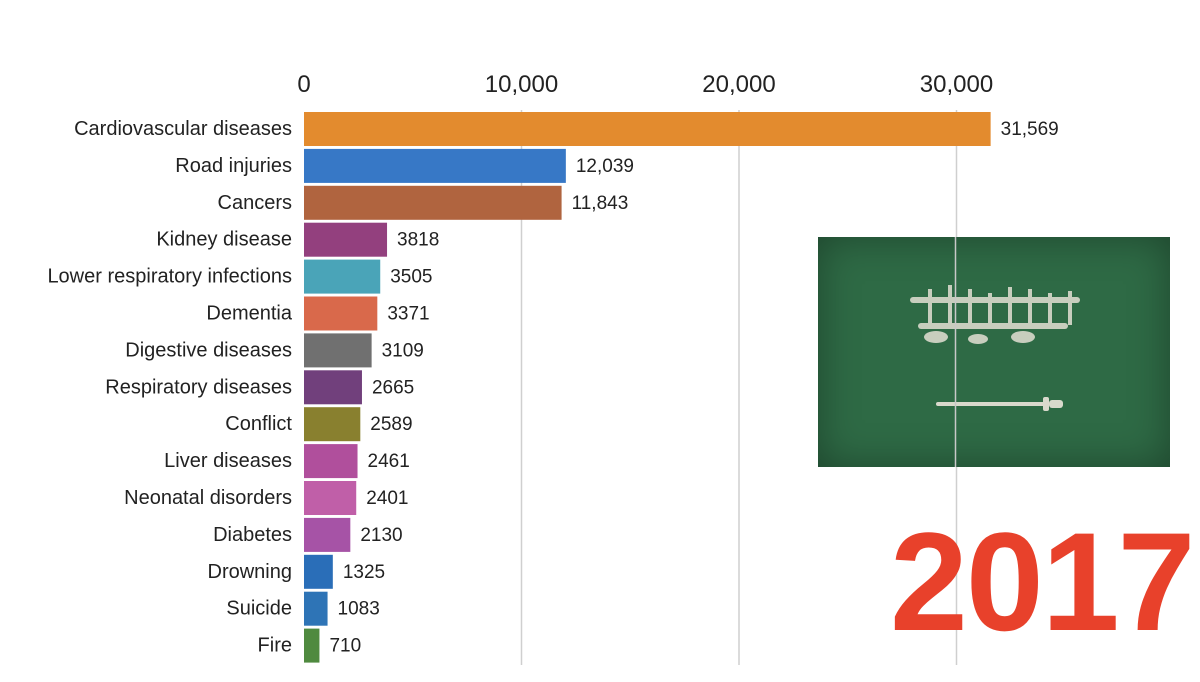  I want to click on value-label: 3109, so click(403, 350).